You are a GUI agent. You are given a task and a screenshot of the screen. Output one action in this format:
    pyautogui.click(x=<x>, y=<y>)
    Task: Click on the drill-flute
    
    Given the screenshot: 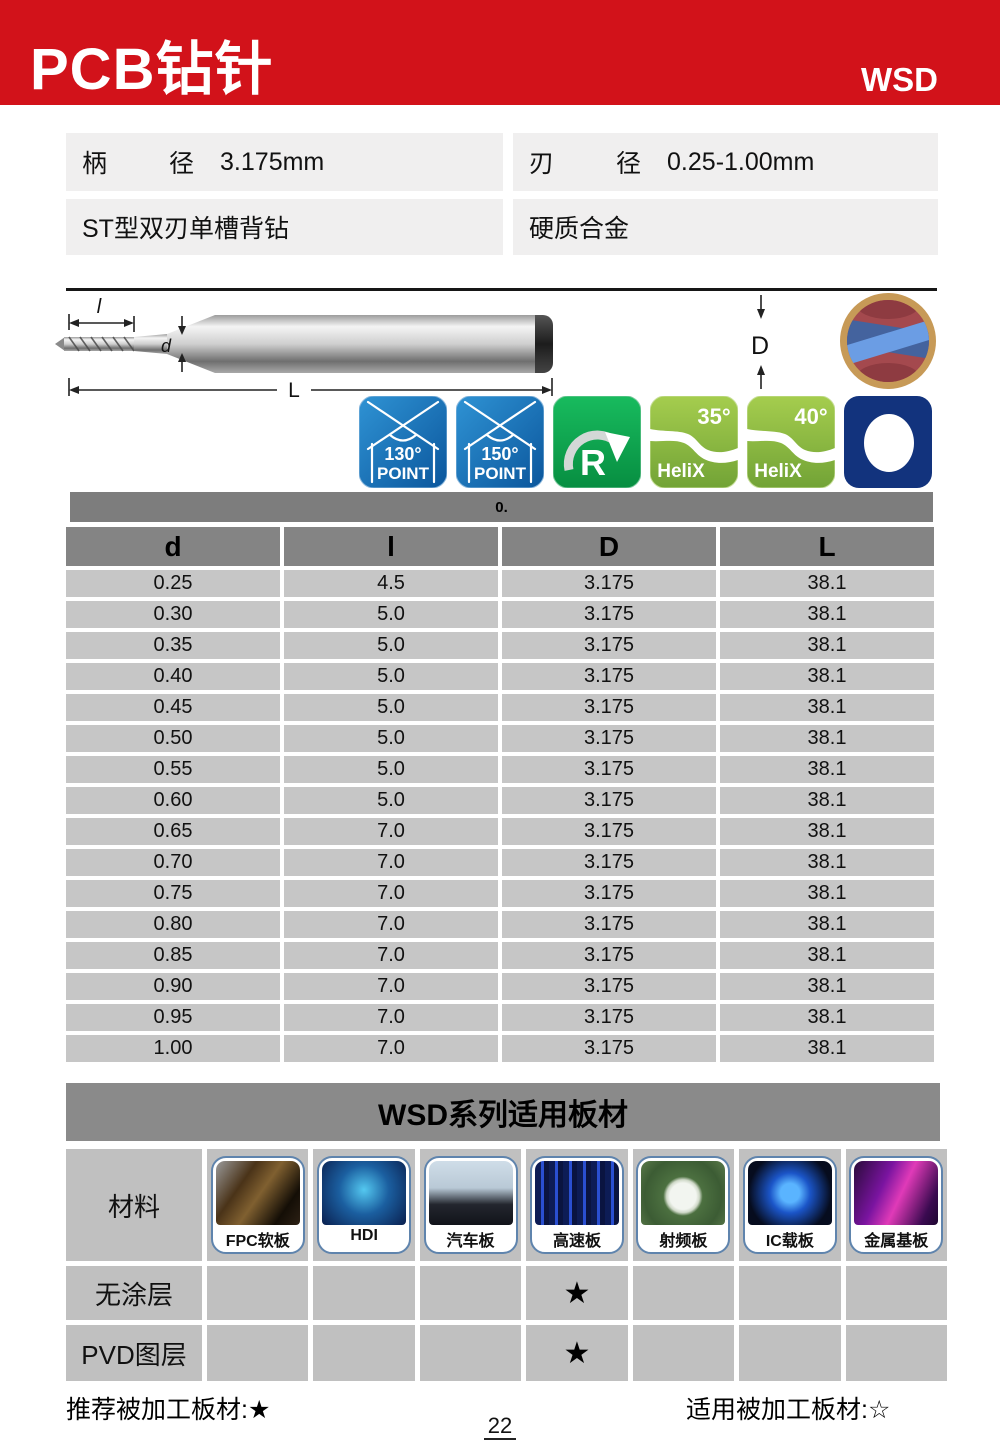 What is the action you would take?
    pyautogui.click(x=99, y=344)
    